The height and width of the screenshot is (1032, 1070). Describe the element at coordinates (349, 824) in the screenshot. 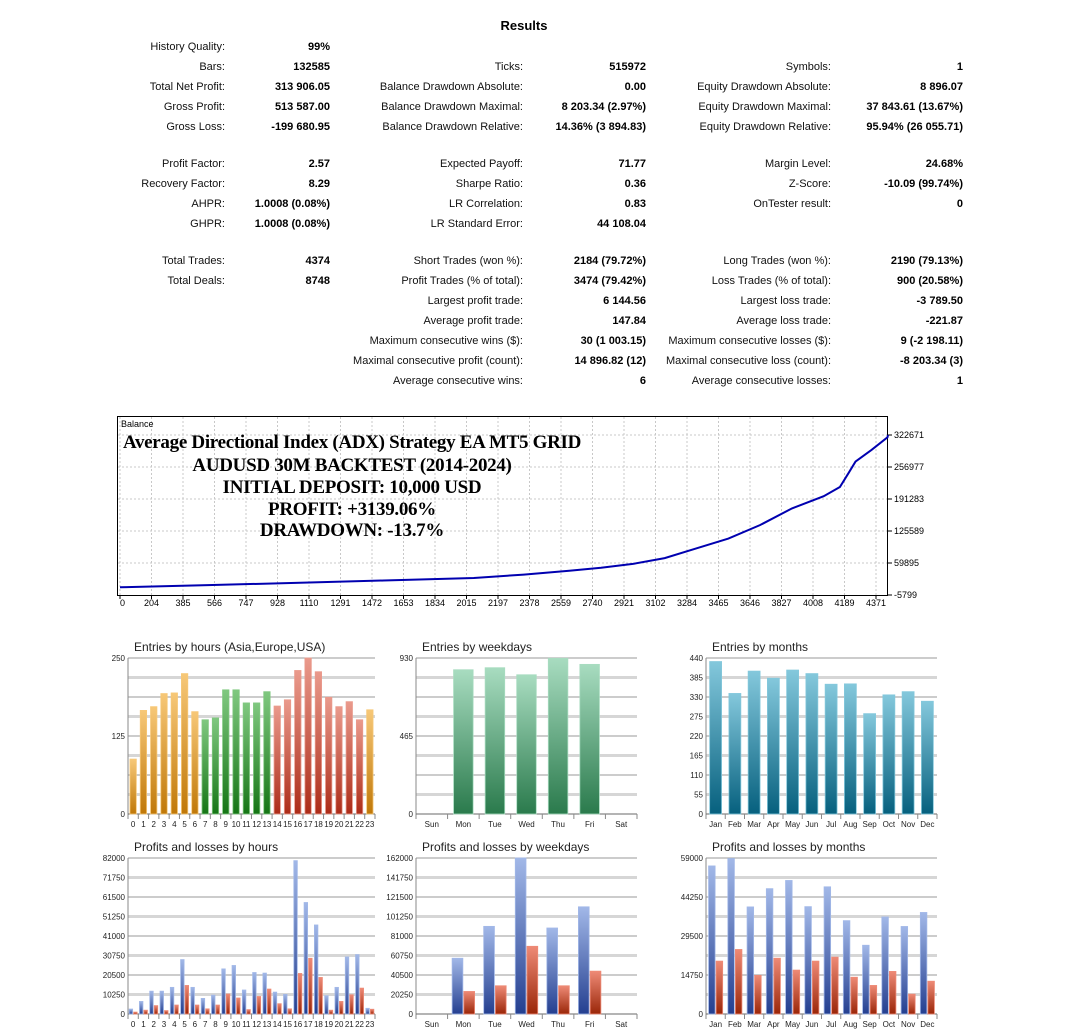

I see `x-tick-label: 21` at that location.